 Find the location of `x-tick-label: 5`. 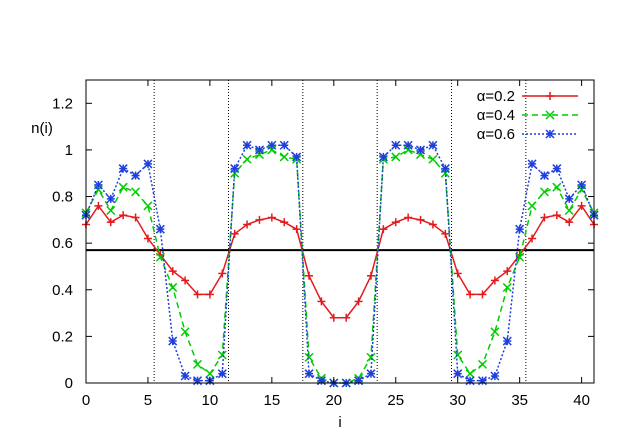

x-tick-label: 5 is located at coordinates (148, 400).